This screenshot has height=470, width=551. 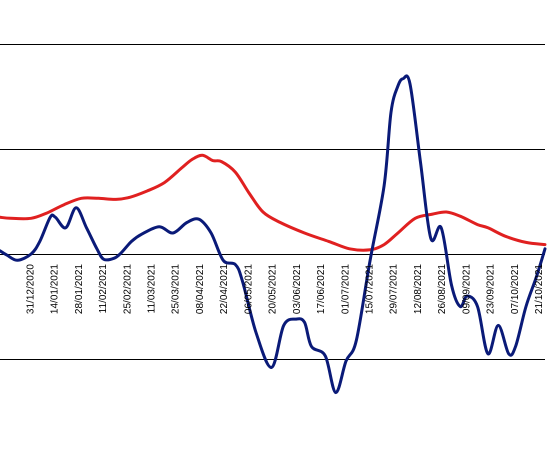 What do you see at coordinates (30, 289) in the screenshot?
I see `x-tick-label: 31/12/2020` at bounding box center [30, 289].